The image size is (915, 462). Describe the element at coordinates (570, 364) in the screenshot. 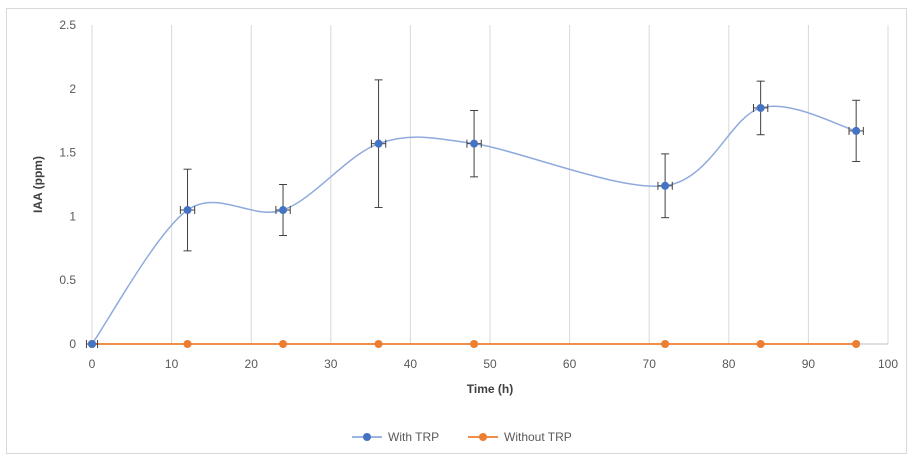

I see `x-tick-label-60: 60` at that location.